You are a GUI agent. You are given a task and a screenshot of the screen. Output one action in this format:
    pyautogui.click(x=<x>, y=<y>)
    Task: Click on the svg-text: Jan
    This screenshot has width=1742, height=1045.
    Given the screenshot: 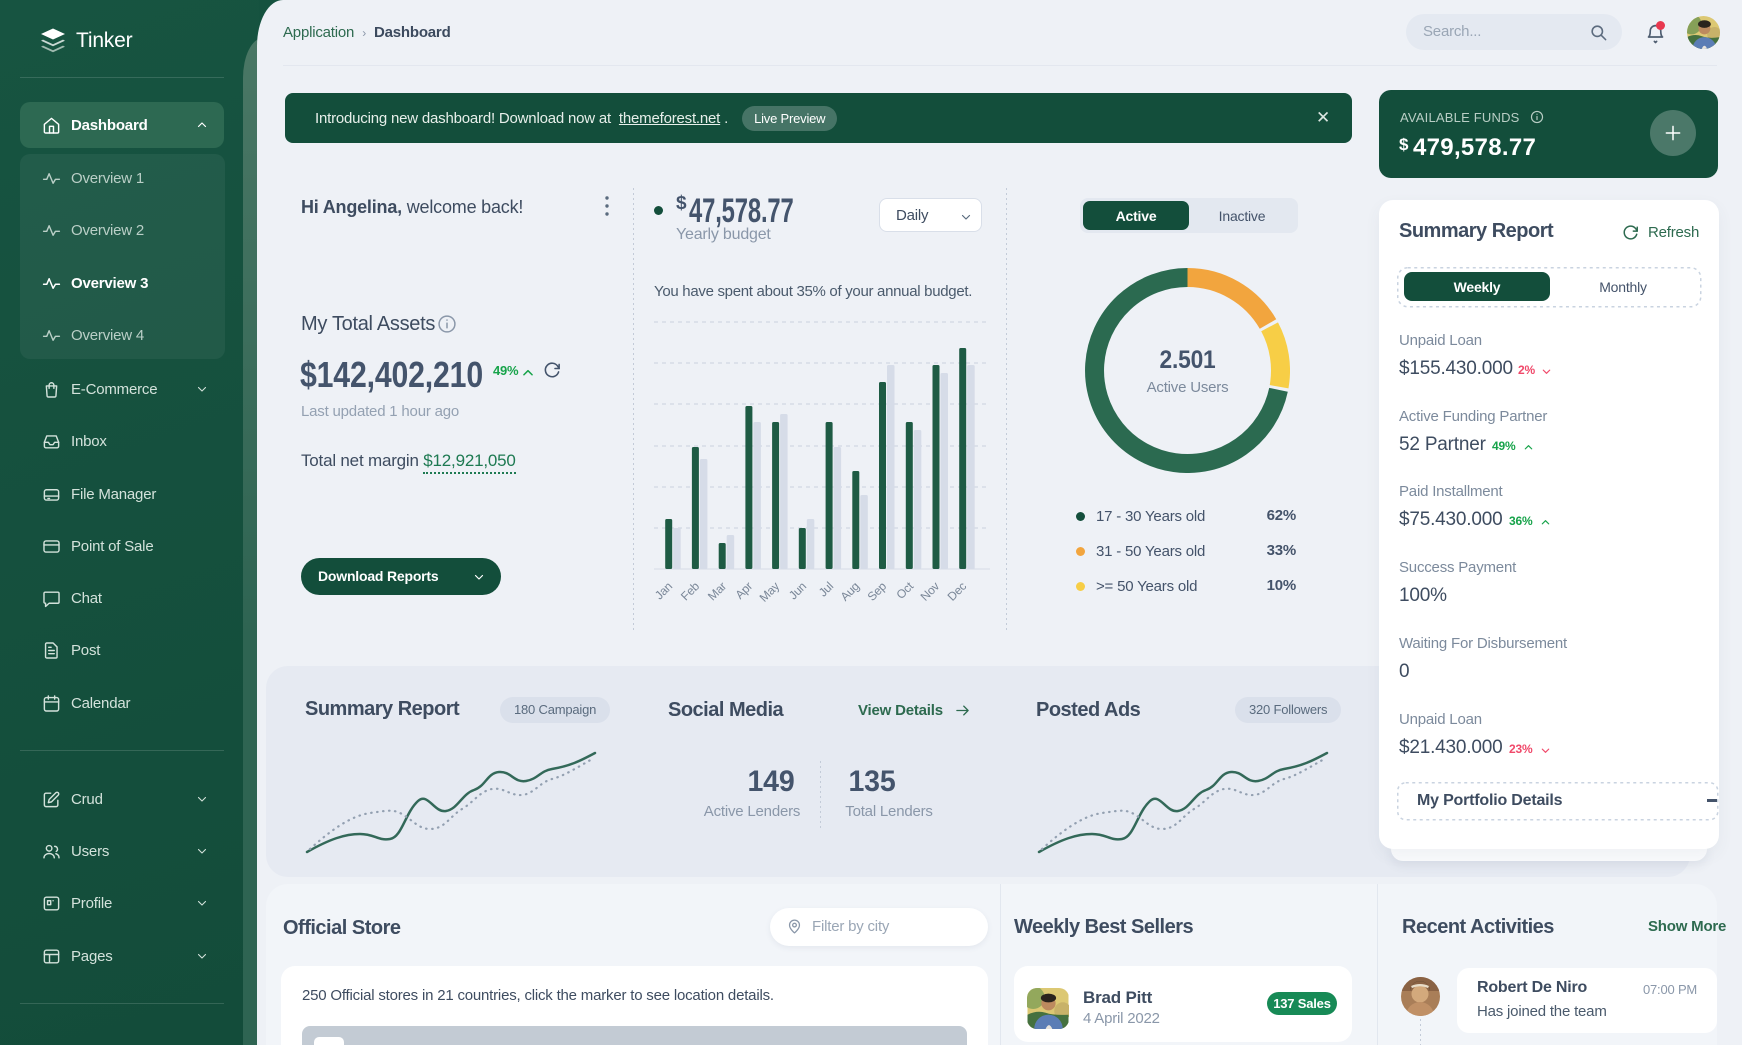 What is the action you would take?
    pyautogui.click(x=663, y=590)
    